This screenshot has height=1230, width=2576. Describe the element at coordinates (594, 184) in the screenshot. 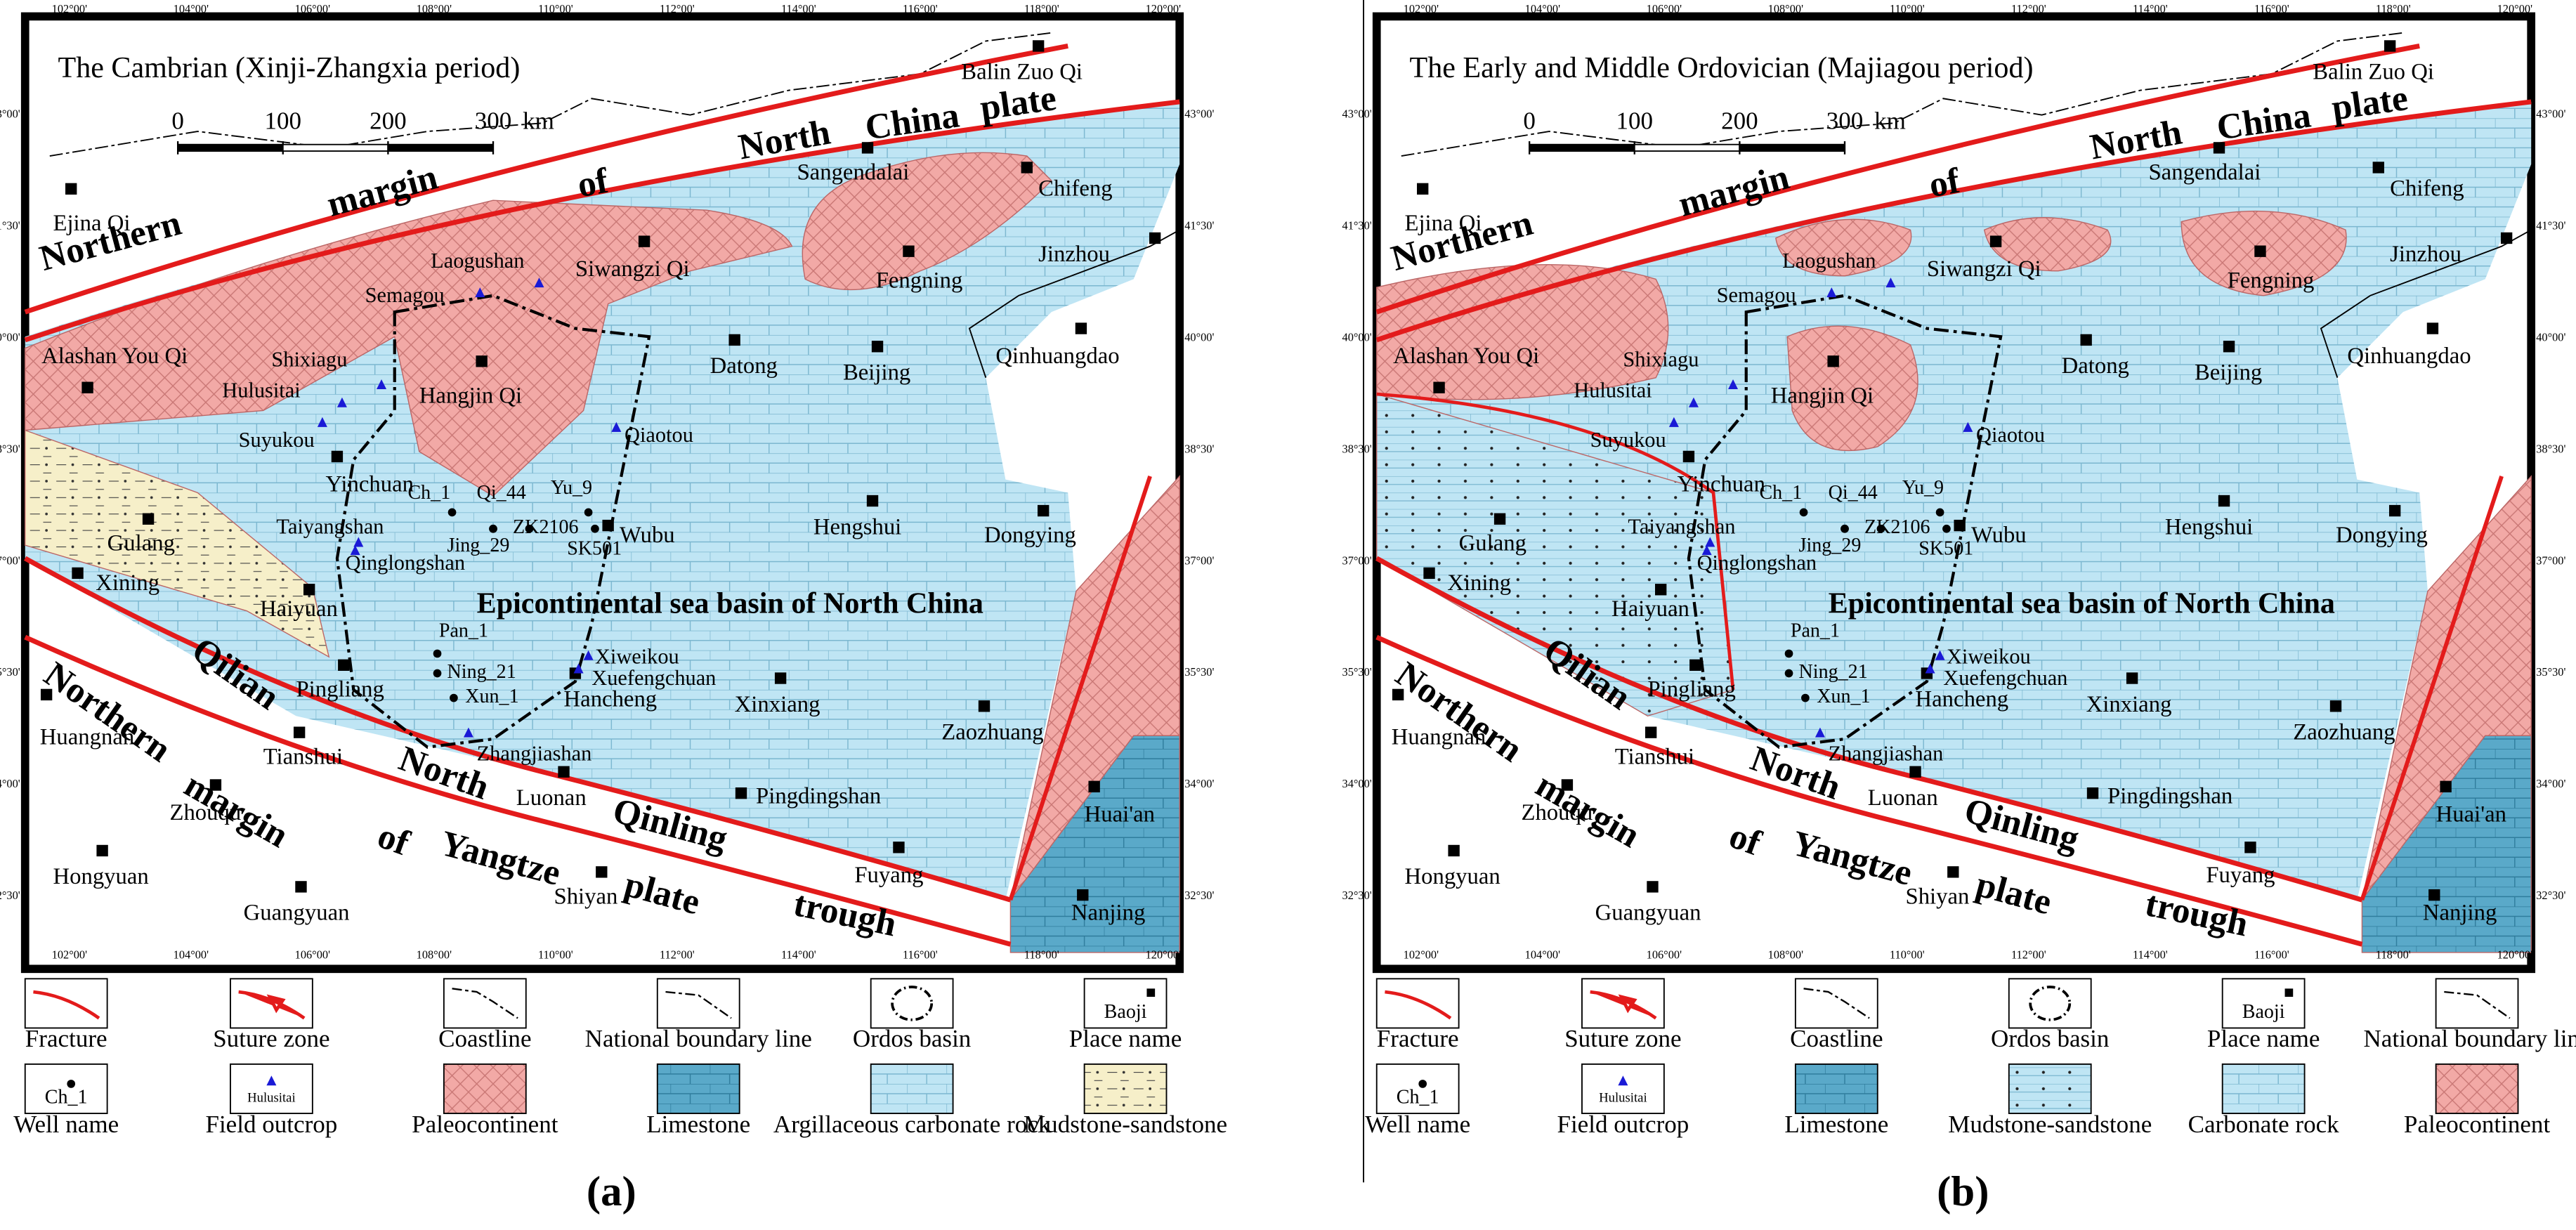

I see `margin-label: of` at that location.